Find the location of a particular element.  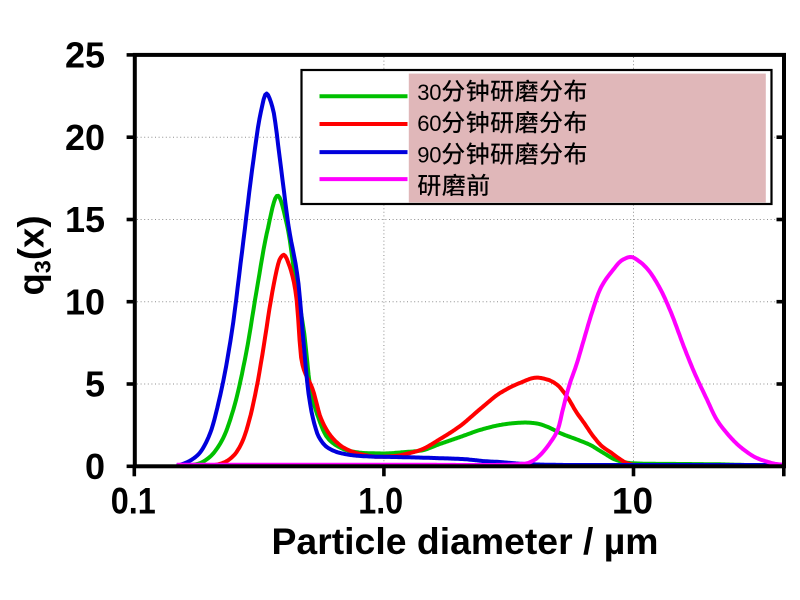

svg-text: 20 is located at coordinates (85, 137).